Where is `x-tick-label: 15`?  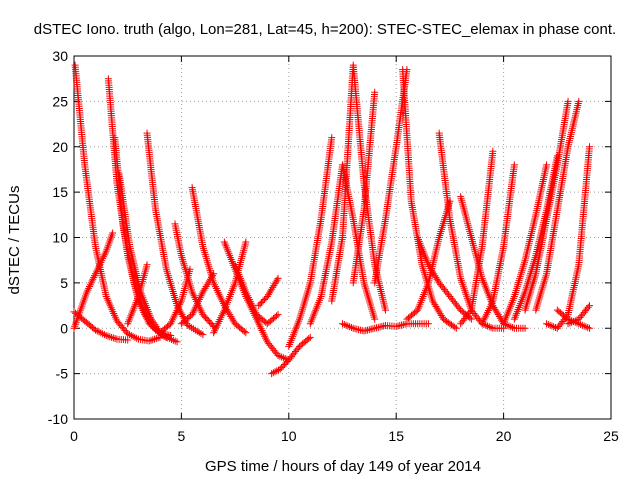
x-tick-label: 15 is located at coordinates (396, 436).